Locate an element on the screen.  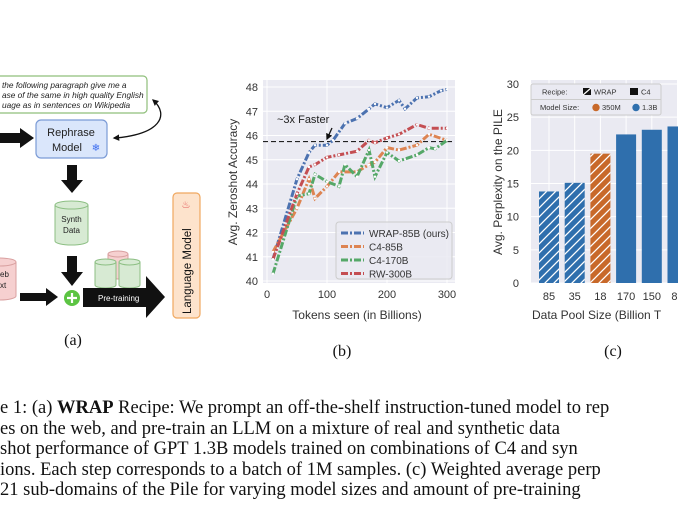
y-tick-label: 42 is located at coordinates (252, 234).